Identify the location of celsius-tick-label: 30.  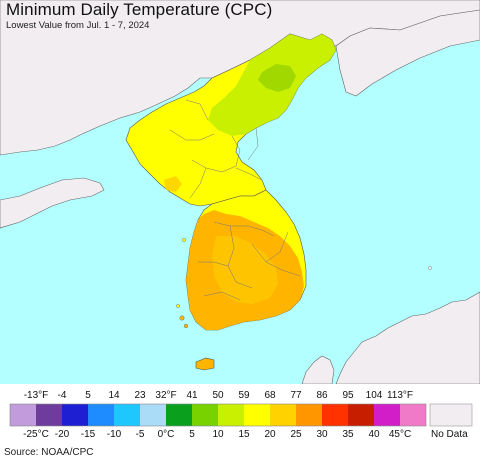
(322, 434).